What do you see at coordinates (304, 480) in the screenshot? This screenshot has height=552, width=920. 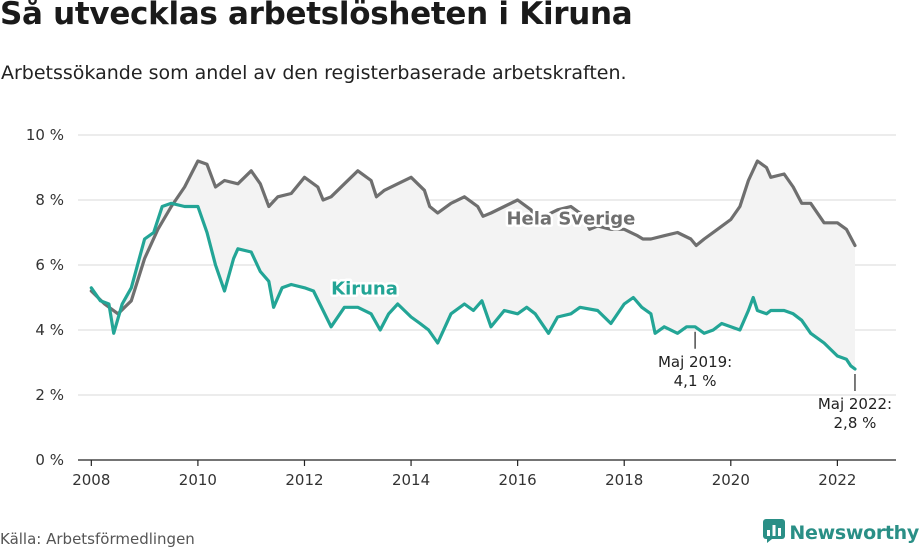 I see `x-tick-label: 2012` at bounding box center [304, 480].